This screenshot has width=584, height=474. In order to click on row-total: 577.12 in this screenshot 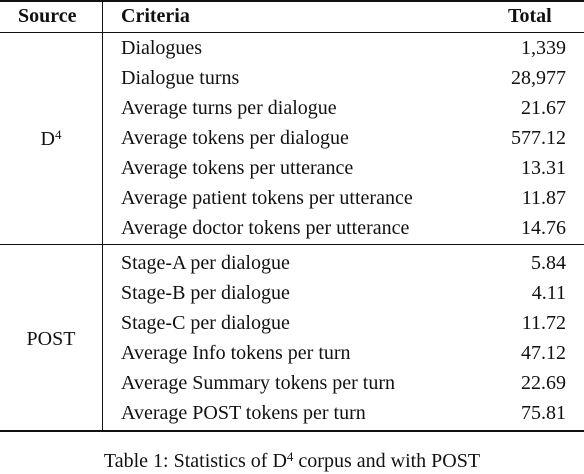, I will do `click(538, 138)`.